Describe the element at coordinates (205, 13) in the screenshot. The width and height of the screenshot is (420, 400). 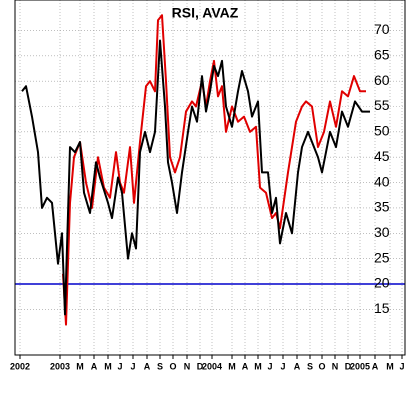
I see `chart-title: RSI, AVAZ` at that location.